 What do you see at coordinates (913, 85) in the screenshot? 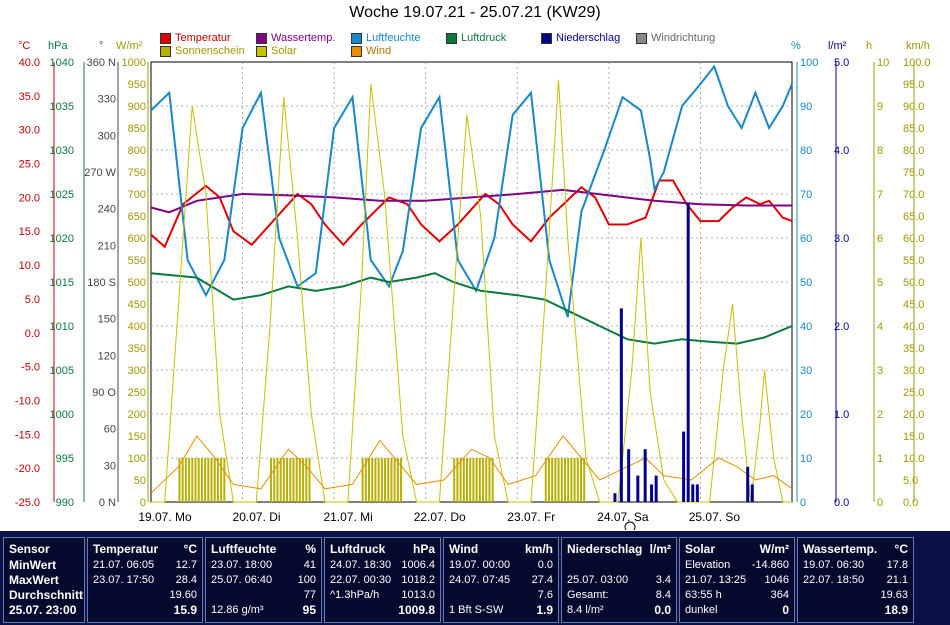
I see `tick-label-wind: 95.0` at bounding box center [913, 85].